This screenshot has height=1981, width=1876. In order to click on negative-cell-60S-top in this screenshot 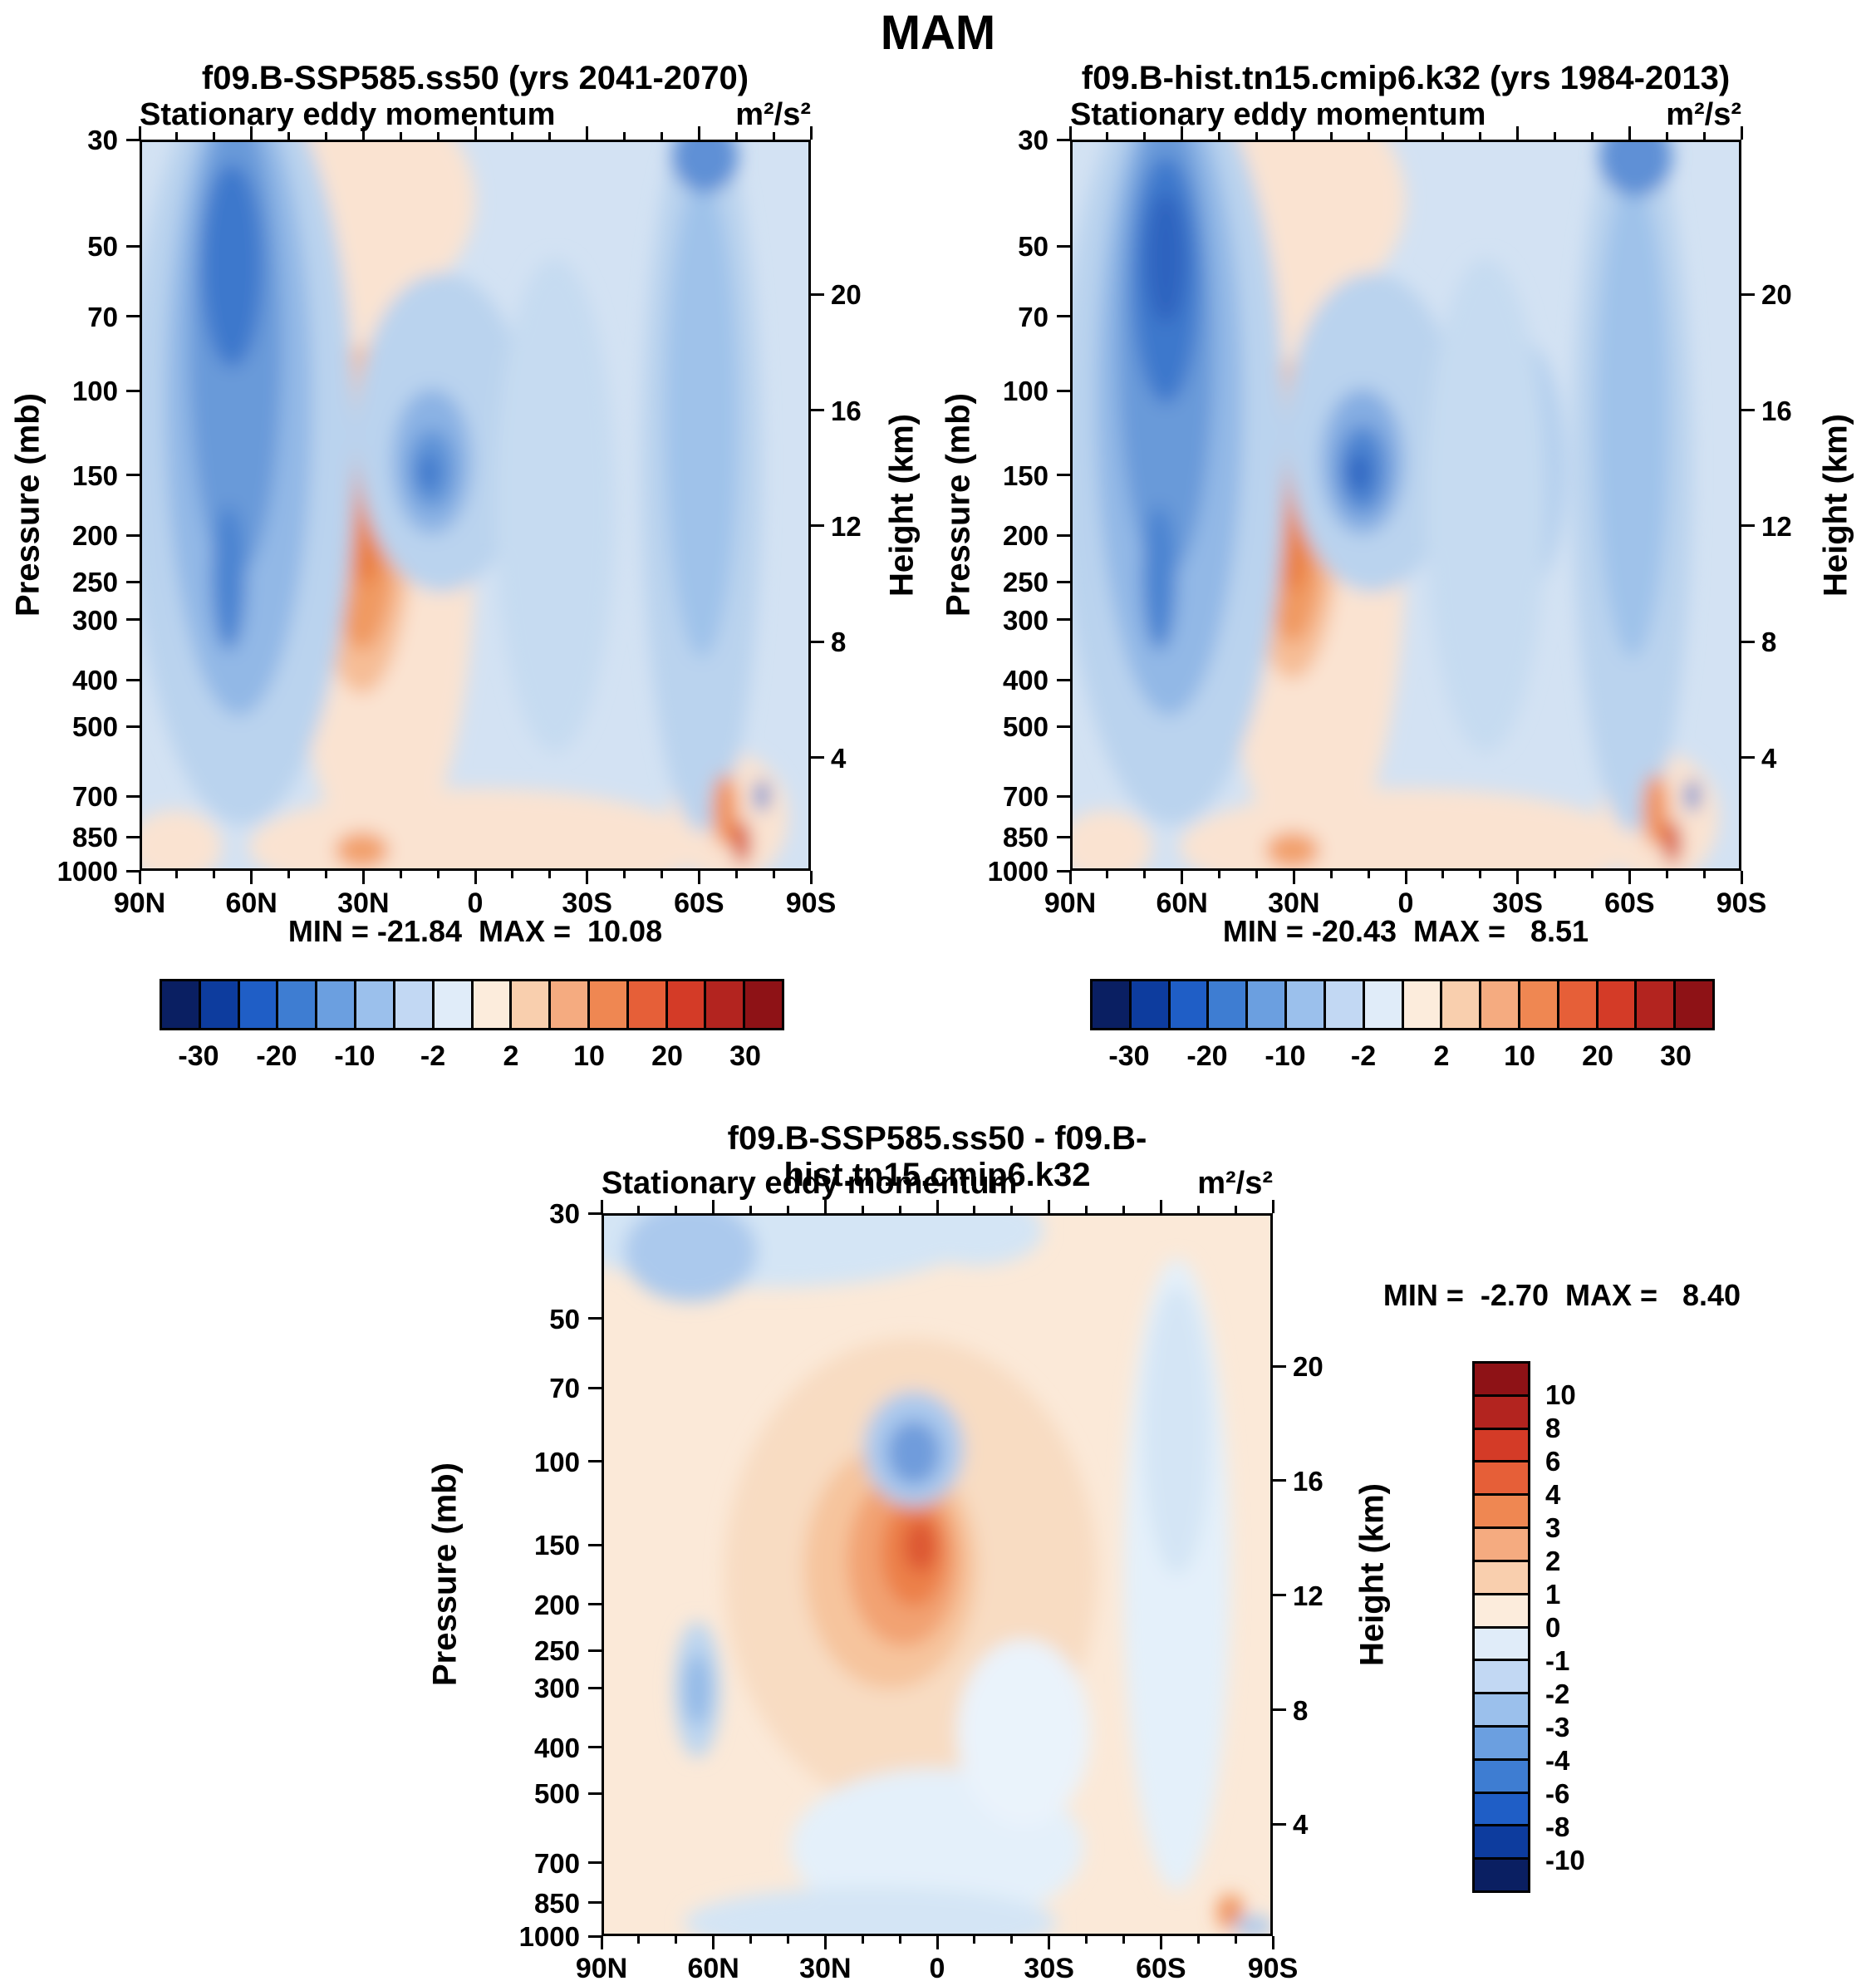, I will do `click(1635, 169)`.